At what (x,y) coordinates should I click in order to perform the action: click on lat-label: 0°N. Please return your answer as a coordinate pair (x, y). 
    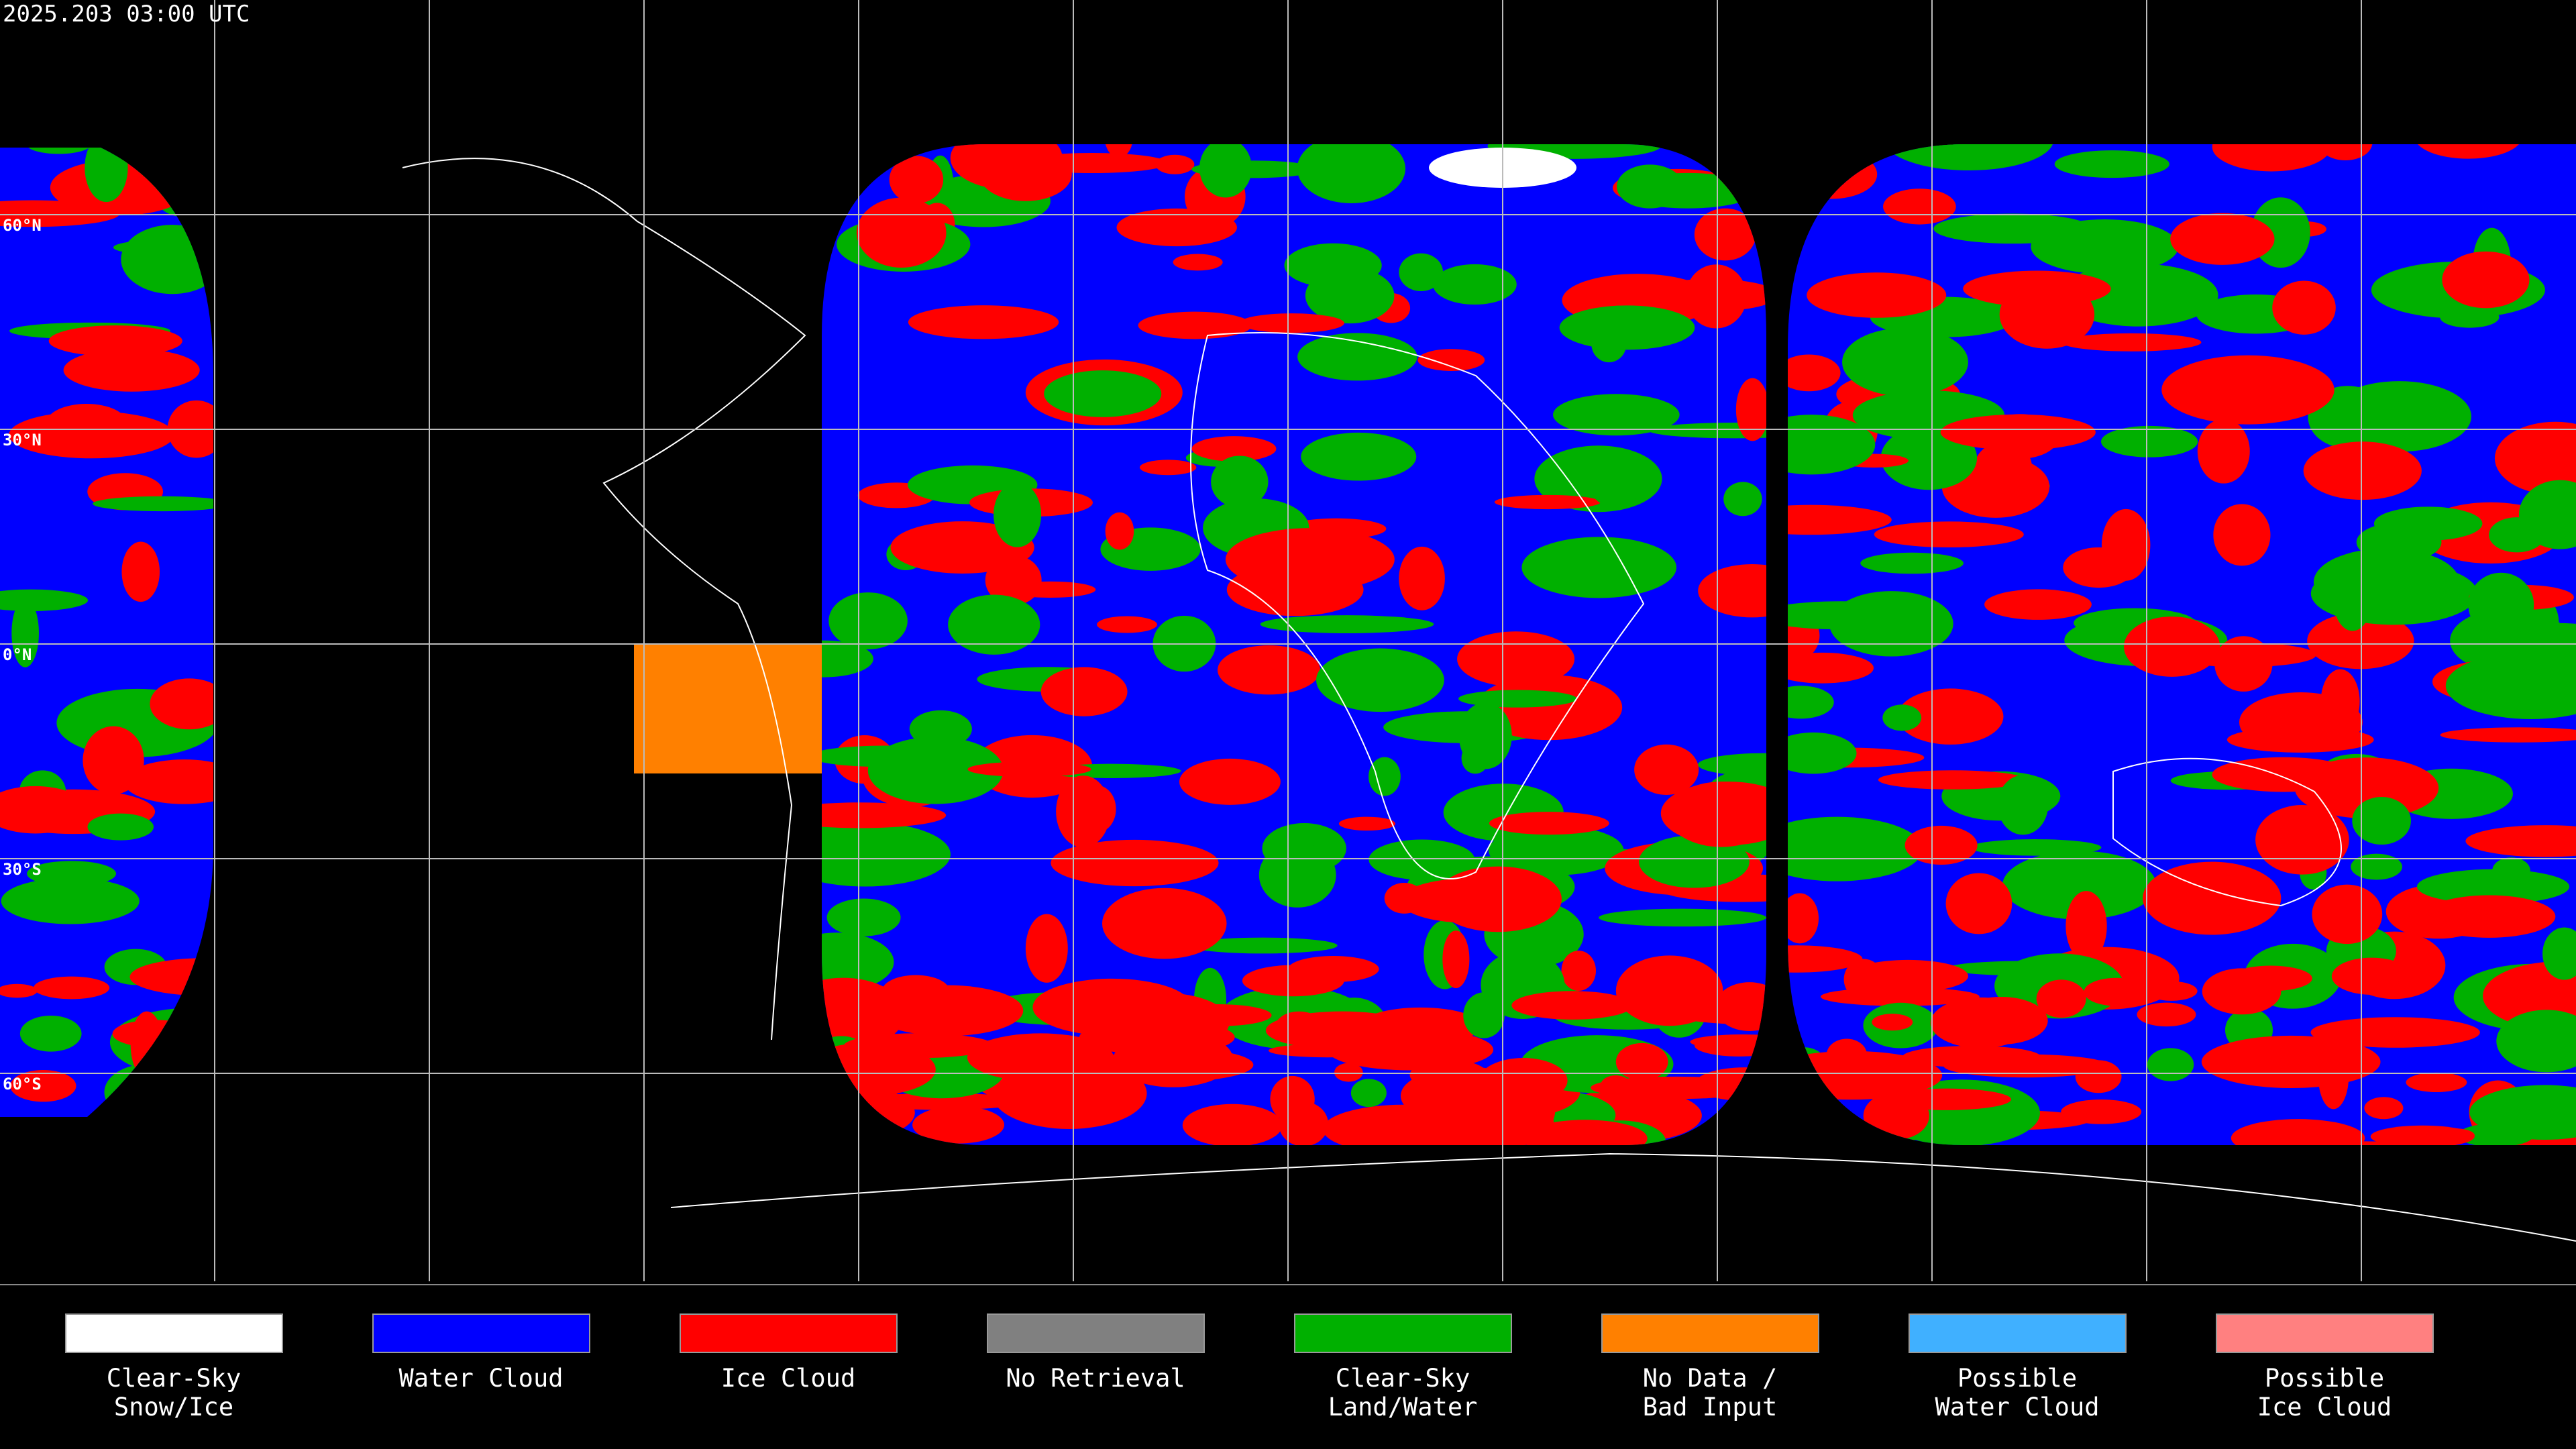
    Looking at the image, I should click on (17, 654).